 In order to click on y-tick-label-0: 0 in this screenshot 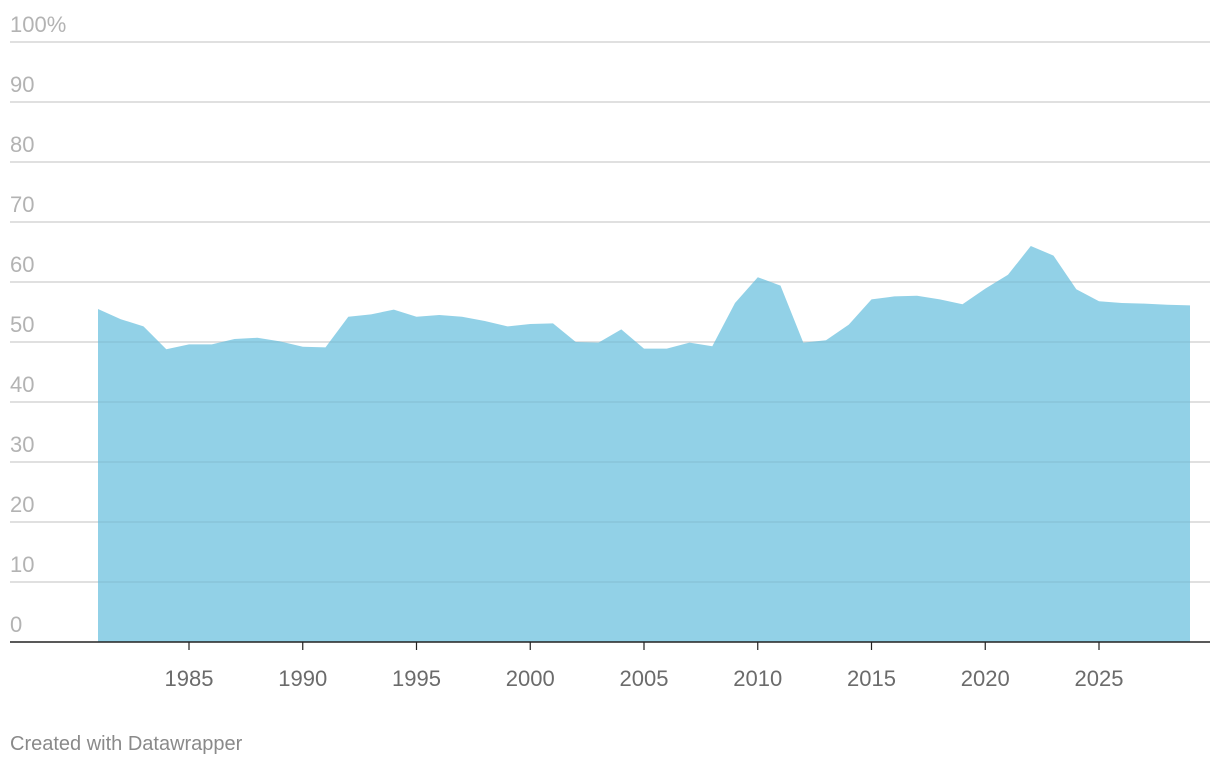, I will do `click(16, 624)`.